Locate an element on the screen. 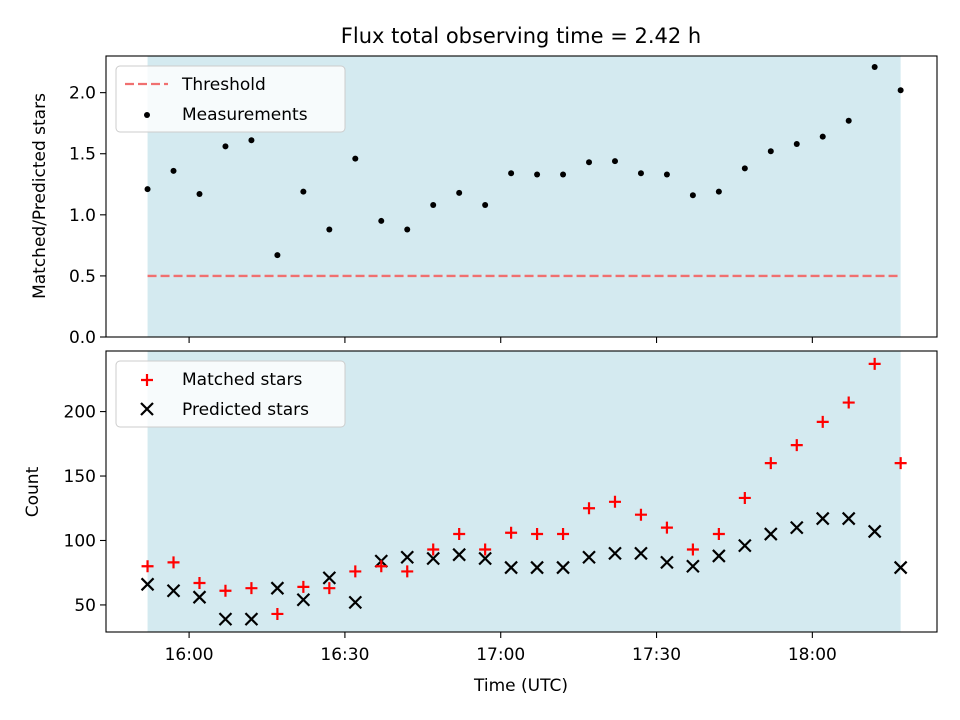  count-legend-box is located at coordinates (230, 394).